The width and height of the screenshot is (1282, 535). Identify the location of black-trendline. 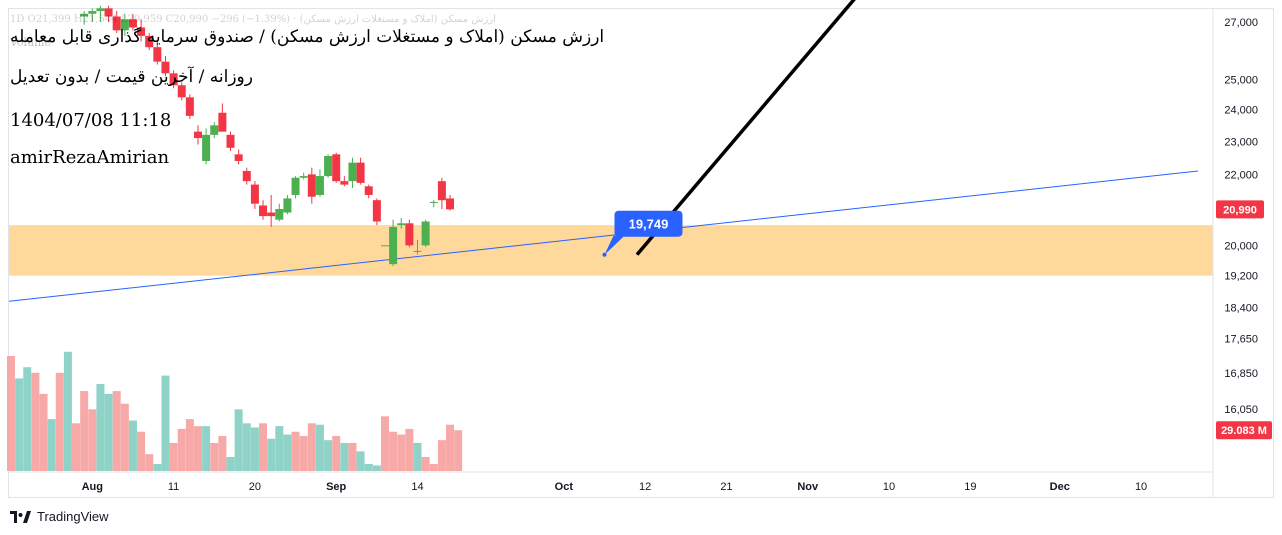
(745, 128).